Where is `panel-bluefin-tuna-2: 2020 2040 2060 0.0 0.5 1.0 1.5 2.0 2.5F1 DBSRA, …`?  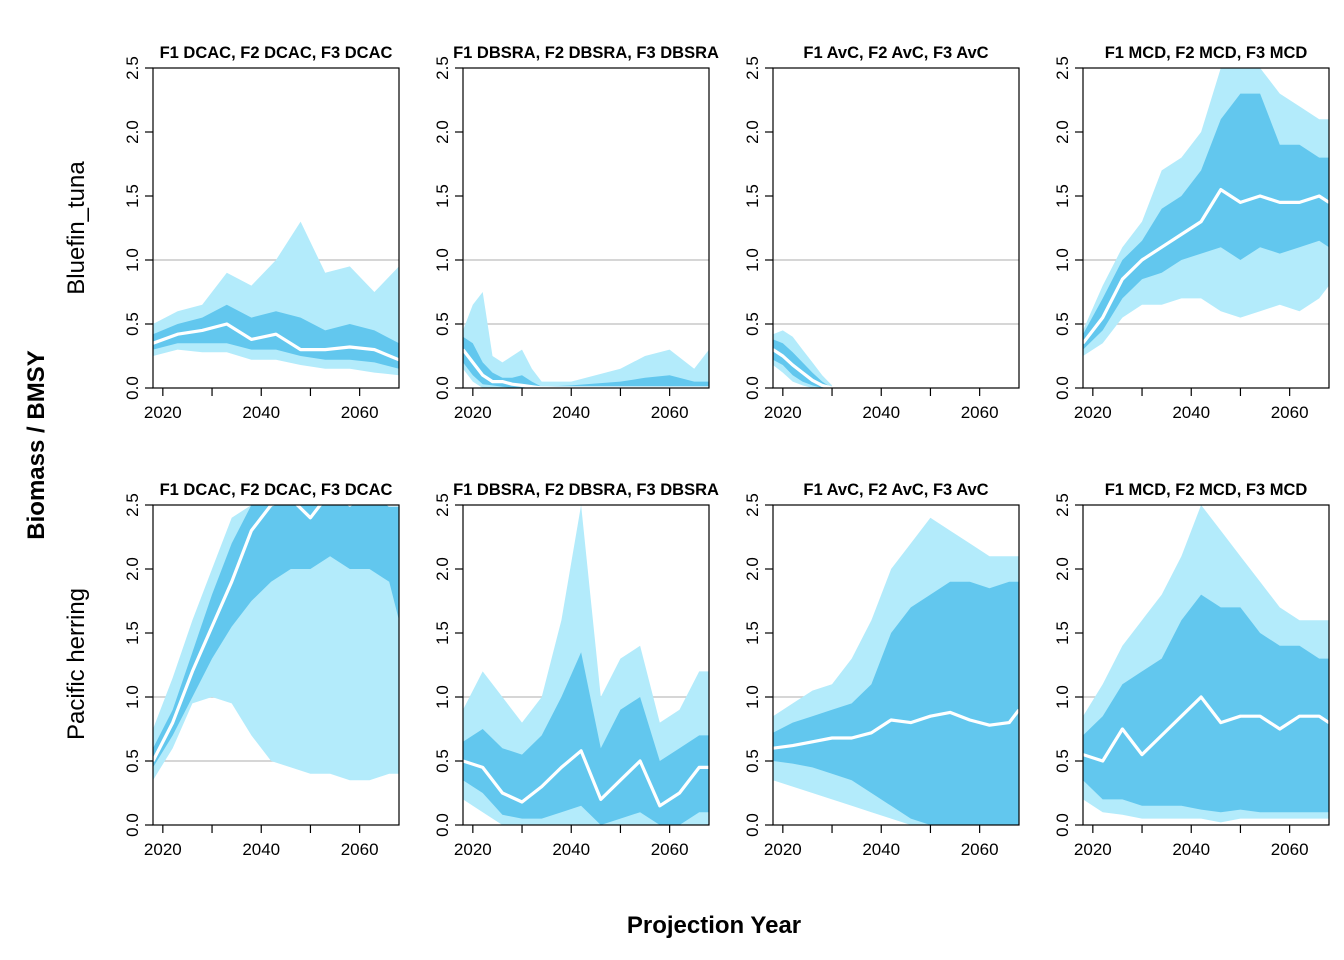
panel-bluefin-tuna-2: 2020 2040 2060 0.0 0.5 1.0 1.5 2.0 2.5F1 DBSRA, … is located at coordinates (576, 233).